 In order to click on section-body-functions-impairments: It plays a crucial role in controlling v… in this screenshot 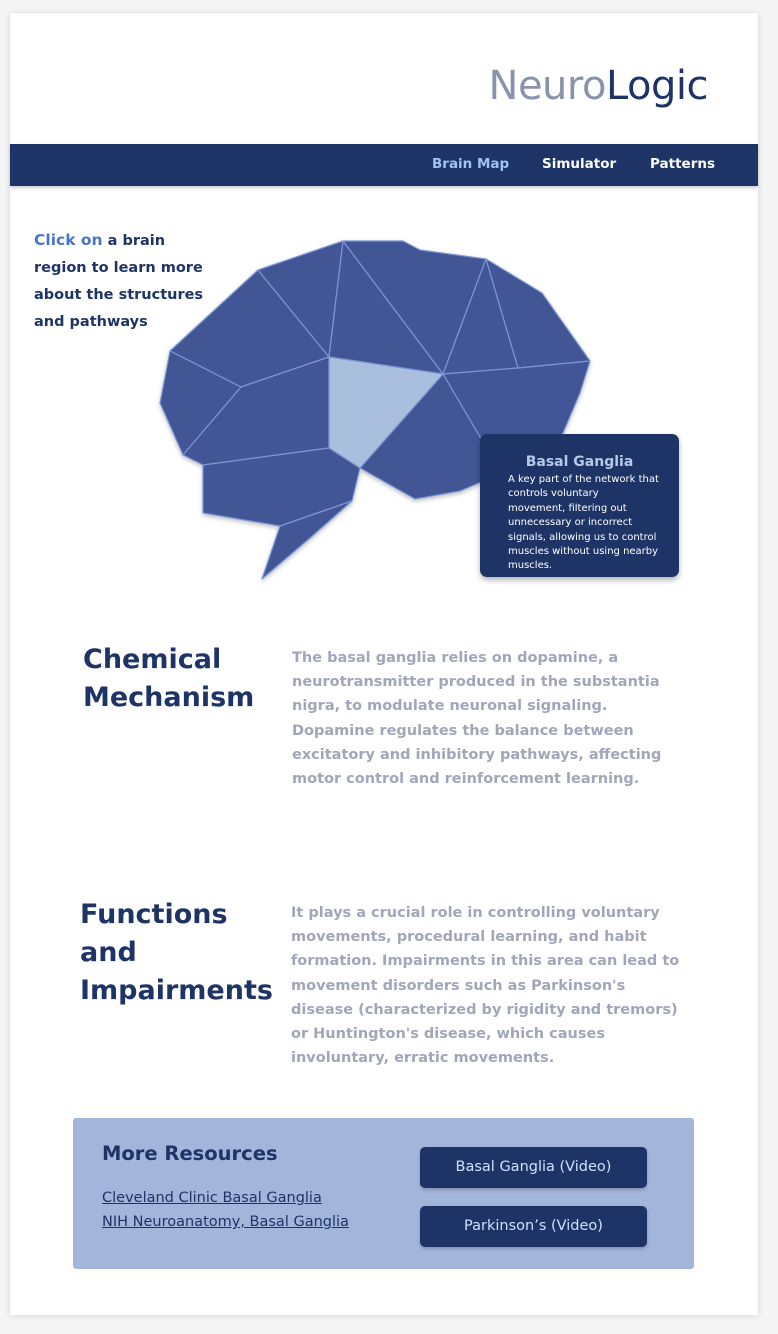, I will do `click(485, 986)`.